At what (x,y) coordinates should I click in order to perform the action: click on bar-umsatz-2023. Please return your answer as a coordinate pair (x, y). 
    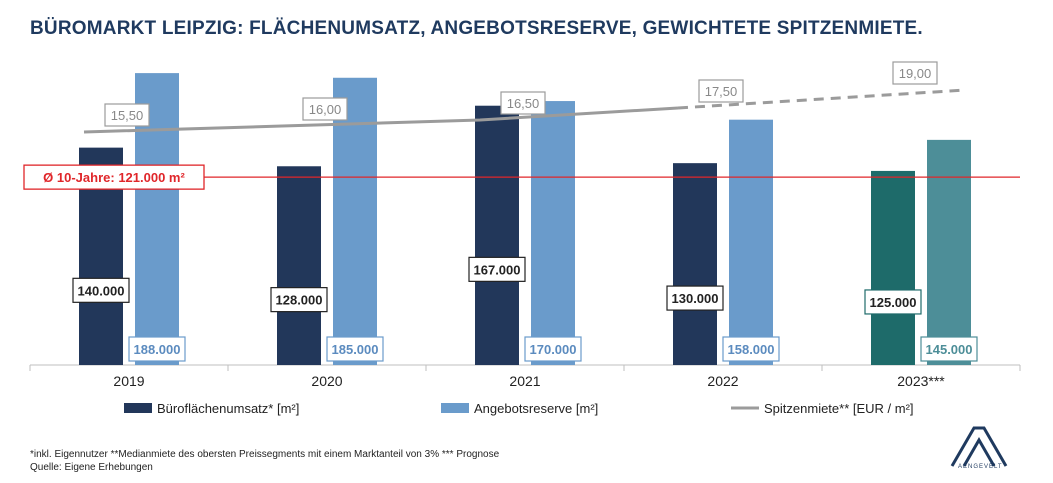
    Looking at the image, I should click on (893, 267).